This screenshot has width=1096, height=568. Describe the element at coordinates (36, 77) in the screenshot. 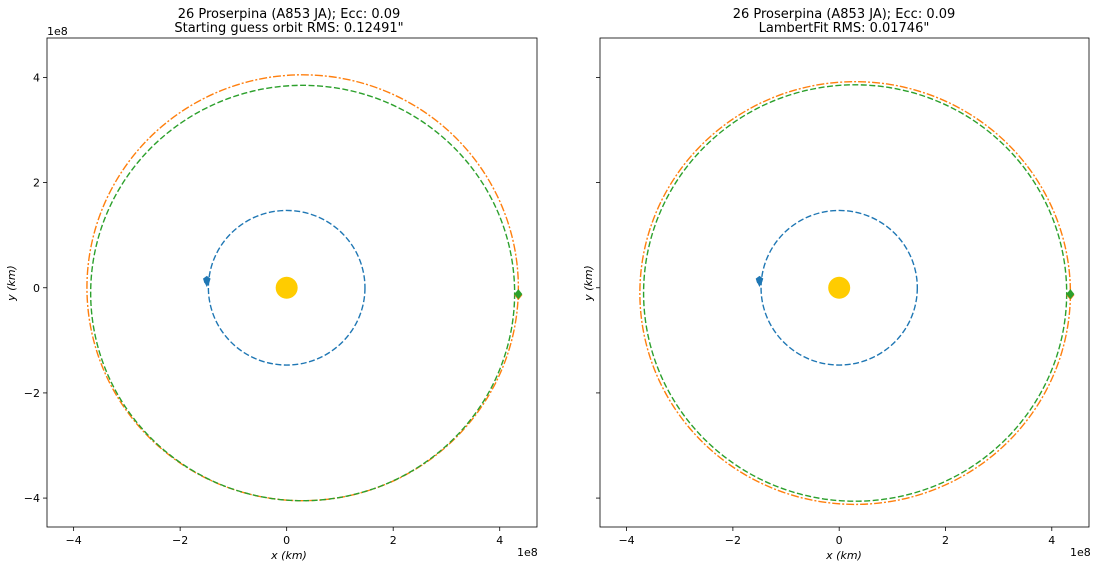

I see `left-chart-y-tick-label: 4` at that location.